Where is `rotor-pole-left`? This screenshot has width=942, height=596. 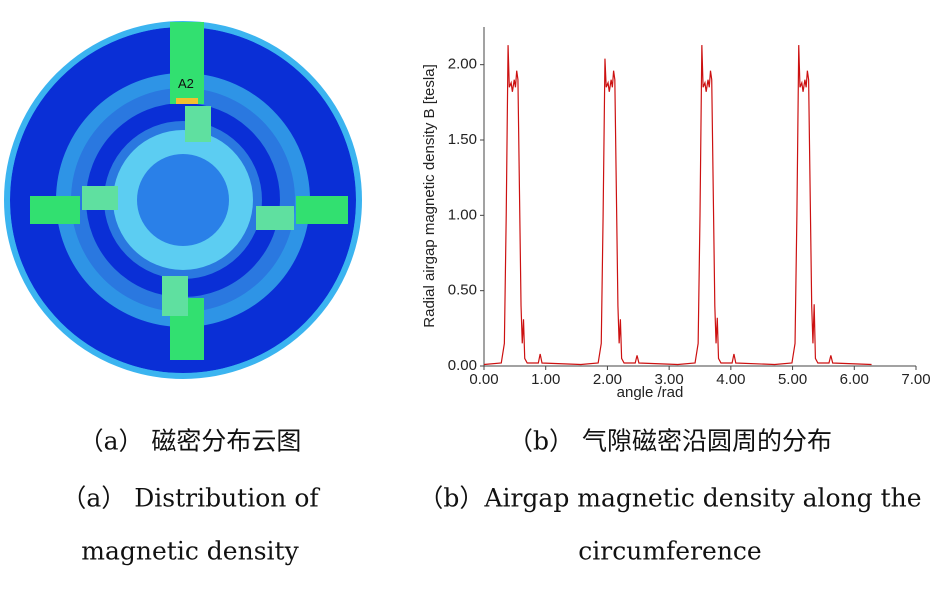
rotor-pole-left is located at coordinates (100, 198).